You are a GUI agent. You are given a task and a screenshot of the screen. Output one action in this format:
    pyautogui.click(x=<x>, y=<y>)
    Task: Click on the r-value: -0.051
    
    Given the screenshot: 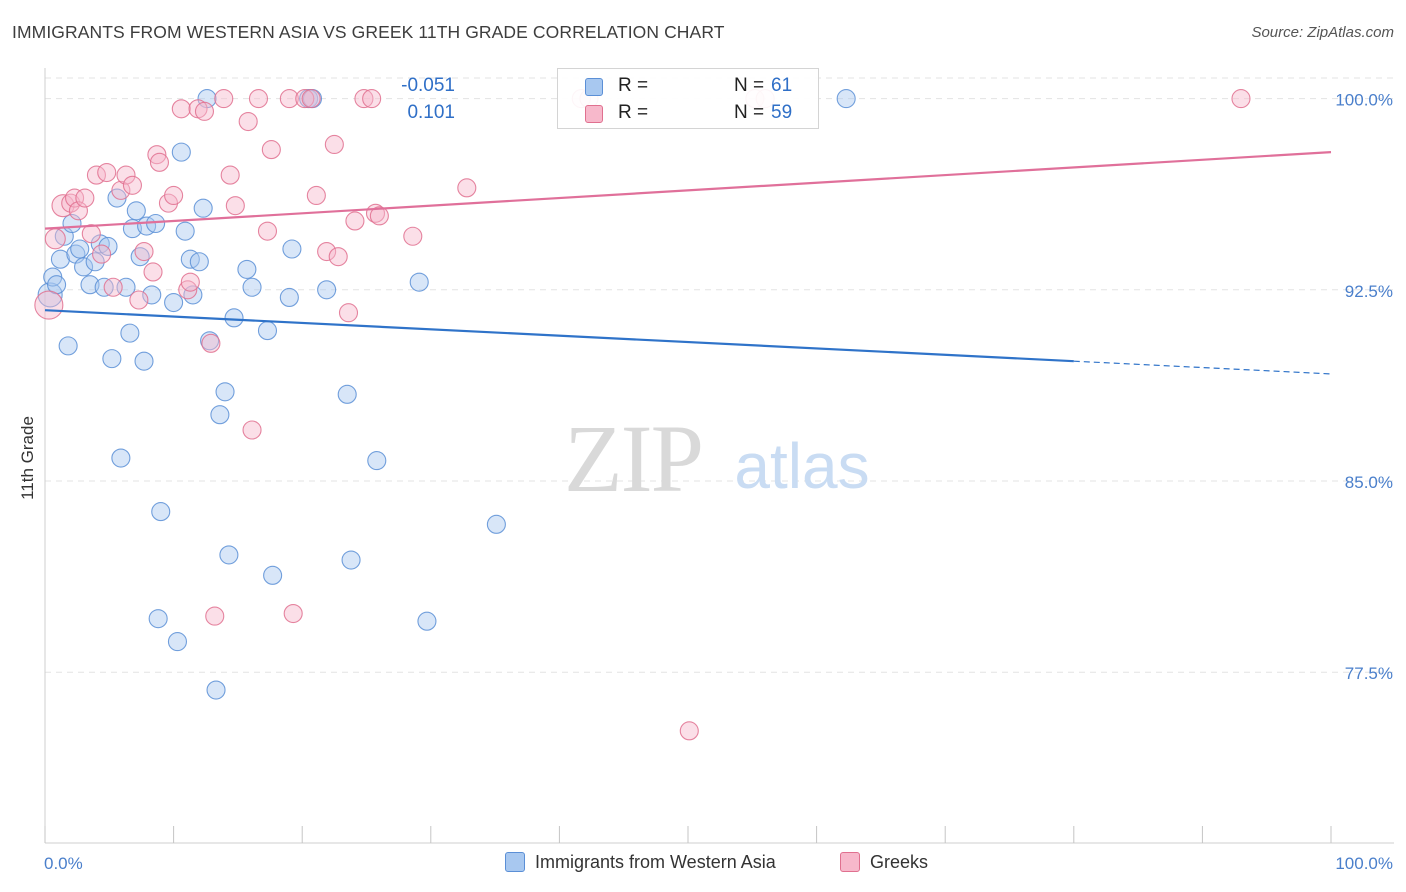 What is the action you would take?
    pyautogui.click(x=428, y=85)
    